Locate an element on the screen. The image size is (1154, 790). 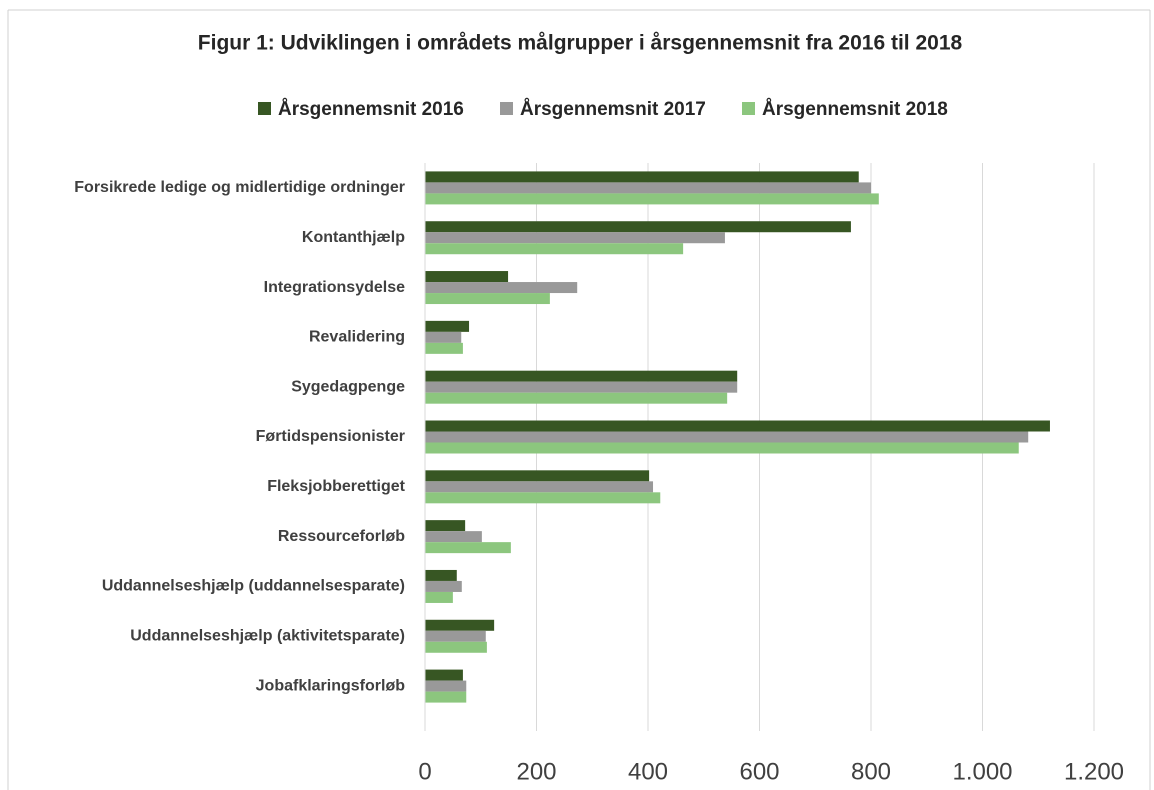
x-tick-label: 200 is located at coordinates (536, 771).